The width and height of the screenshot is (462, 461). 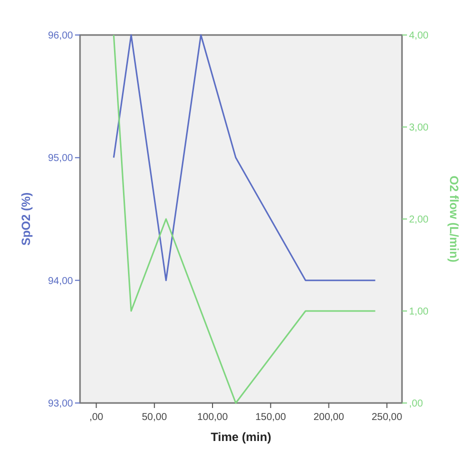 What do you see at coordinates (328, 417) in the screenshot?
I see `x-tick-label: 200,00` at bounding box center [328, 417].